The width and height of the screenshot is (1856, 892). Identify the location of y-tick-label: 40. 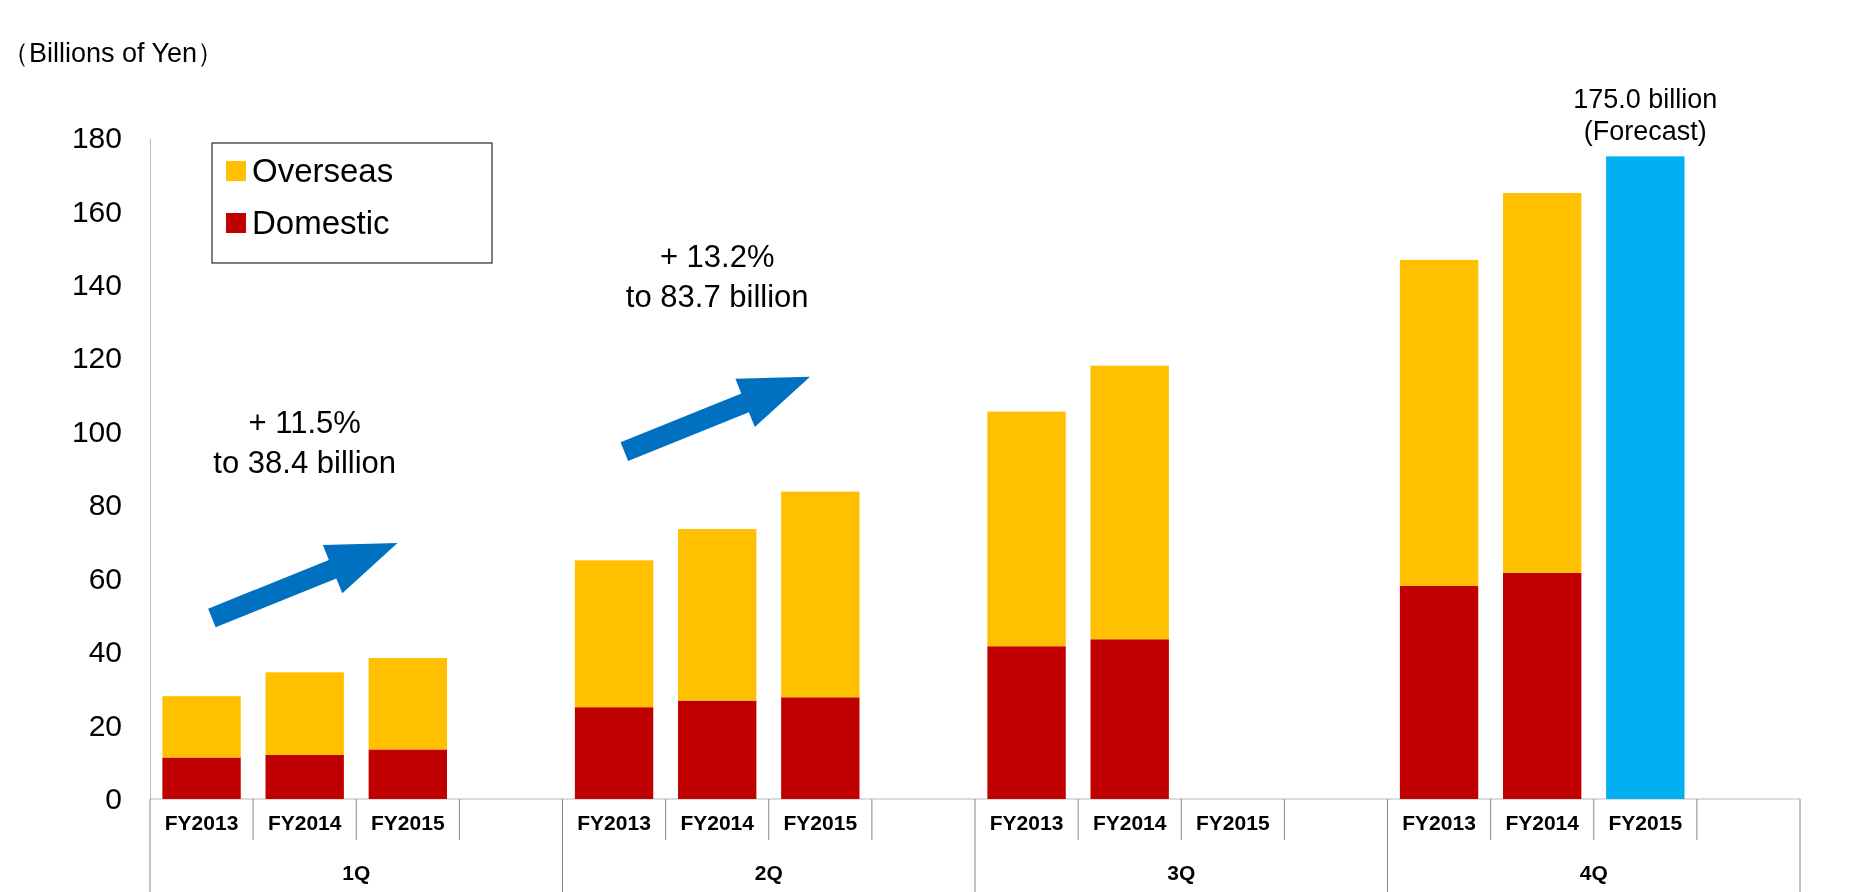
(105, 652).